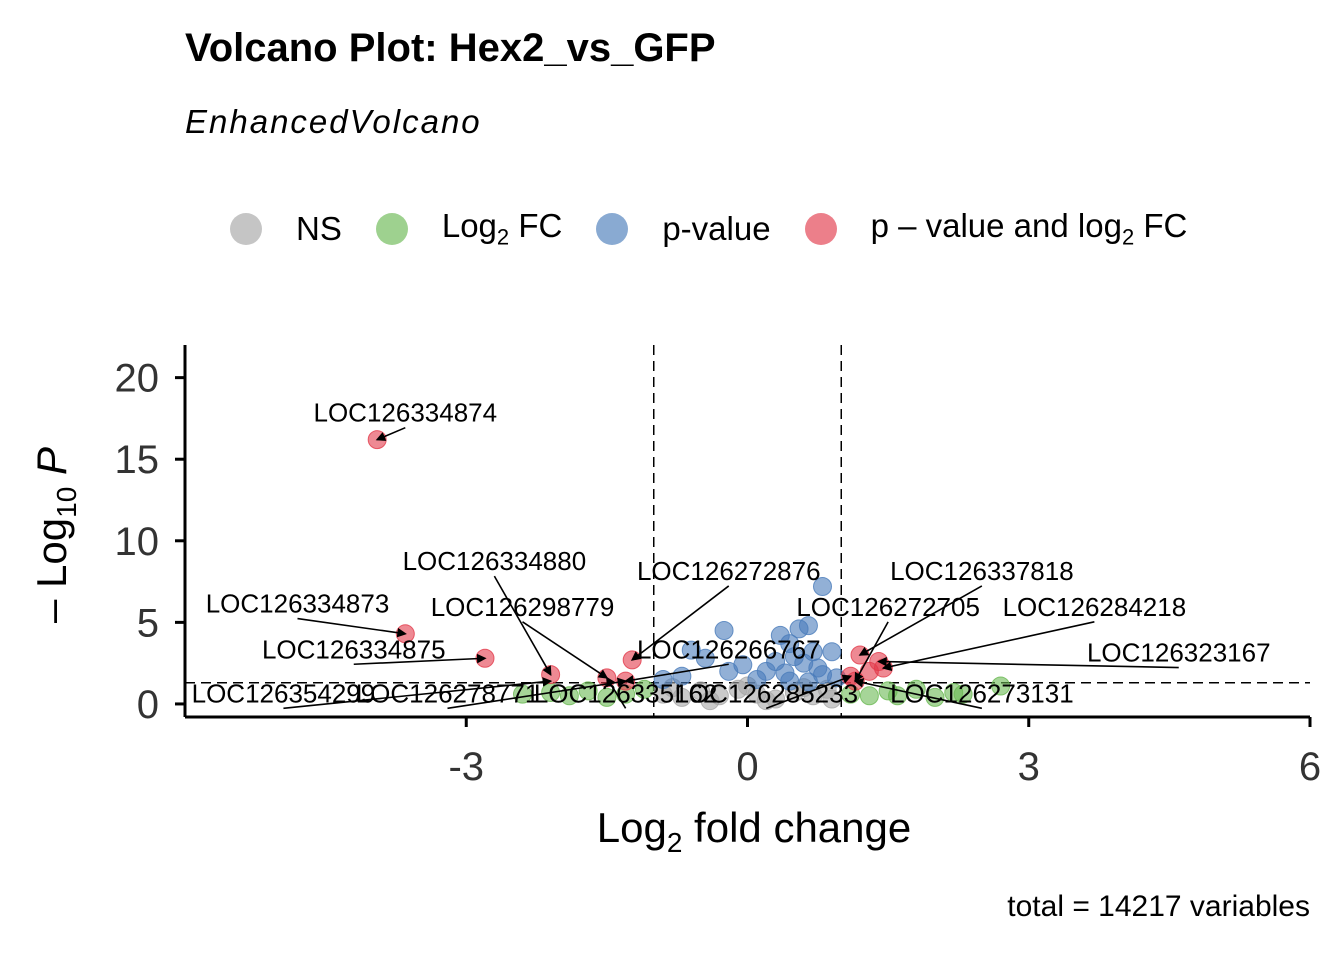 This screenshot has width=1344, height=960. I want to click on legend-label-pvalue: p-value, so click(716, 228).